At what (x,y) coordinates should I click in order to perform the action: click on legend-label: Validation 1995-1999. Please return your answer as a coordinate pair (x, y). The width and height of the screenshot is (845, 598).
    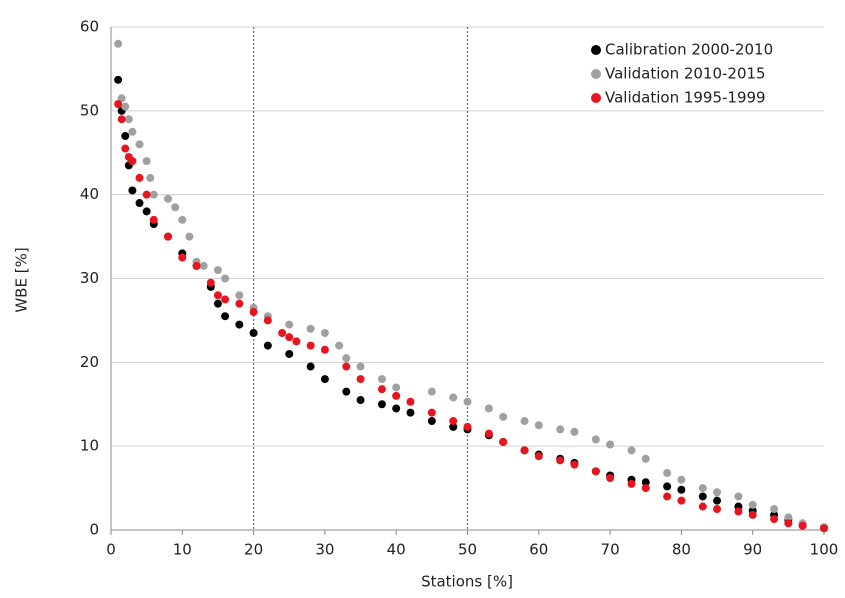
    Looking at the image, I should click on (685, 98).